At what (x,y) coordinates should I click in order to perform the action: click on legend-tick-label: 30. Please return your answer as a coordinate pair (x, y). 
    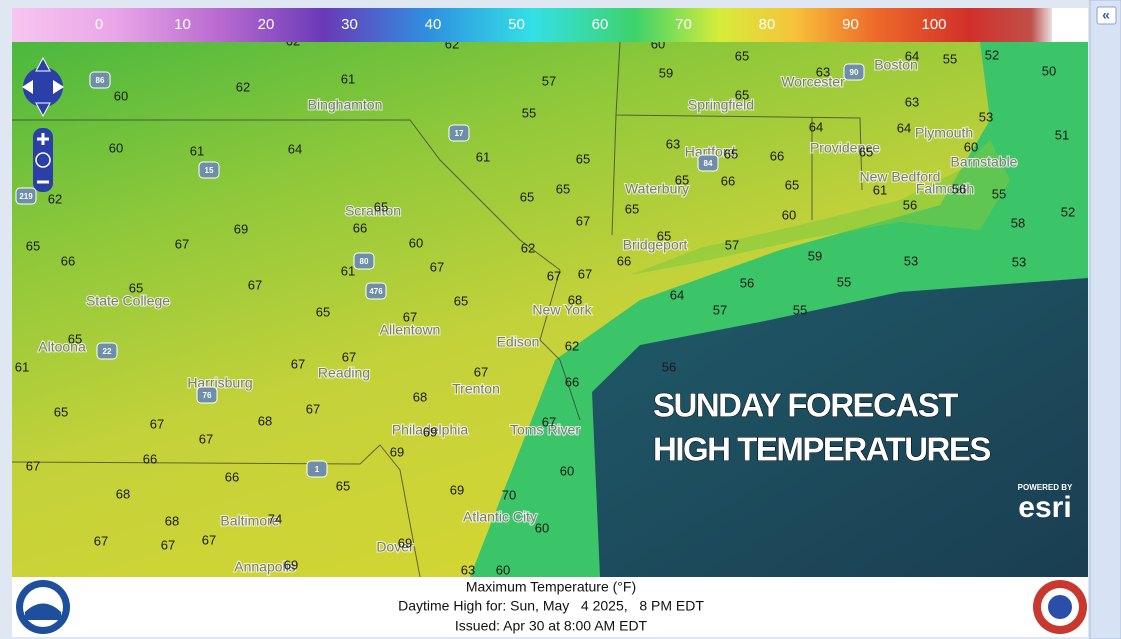
    Looking at the image, I should click on (349, 24).